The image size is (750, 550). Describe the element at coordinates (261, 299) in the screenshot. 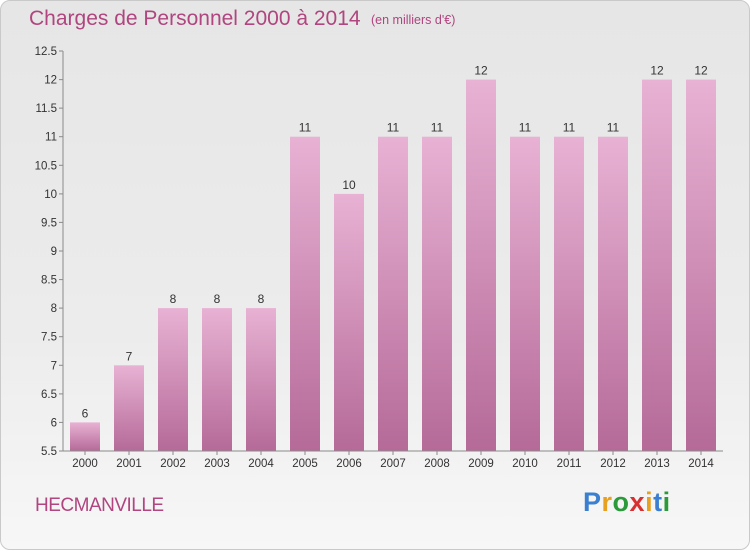

I see `data-label-2004: 8` at that location.